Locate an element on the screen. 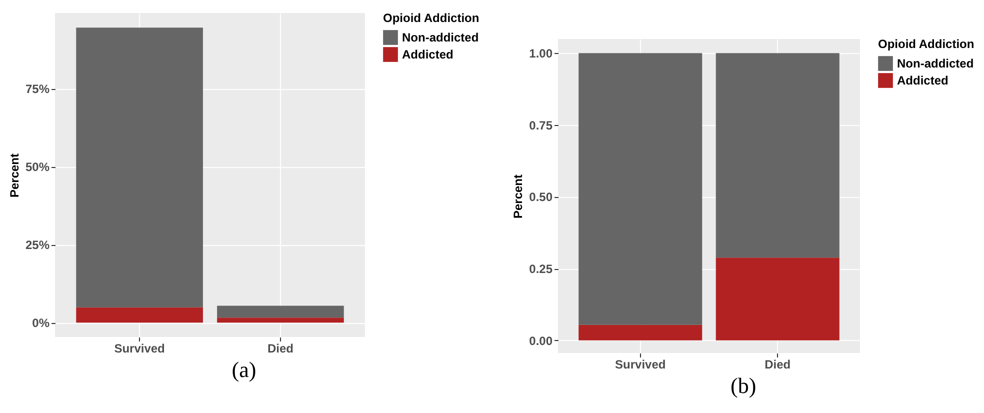 The width and height of the screenshot is (984, 413). y-tick-label: 50% is located at coordinates (37, 167).